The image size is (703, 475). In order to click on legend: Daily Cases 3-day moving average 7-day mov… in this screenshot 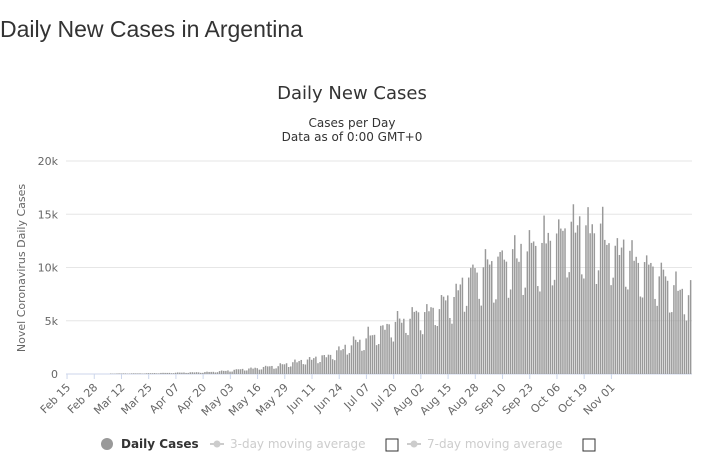, I will do `click(348, 444)`.